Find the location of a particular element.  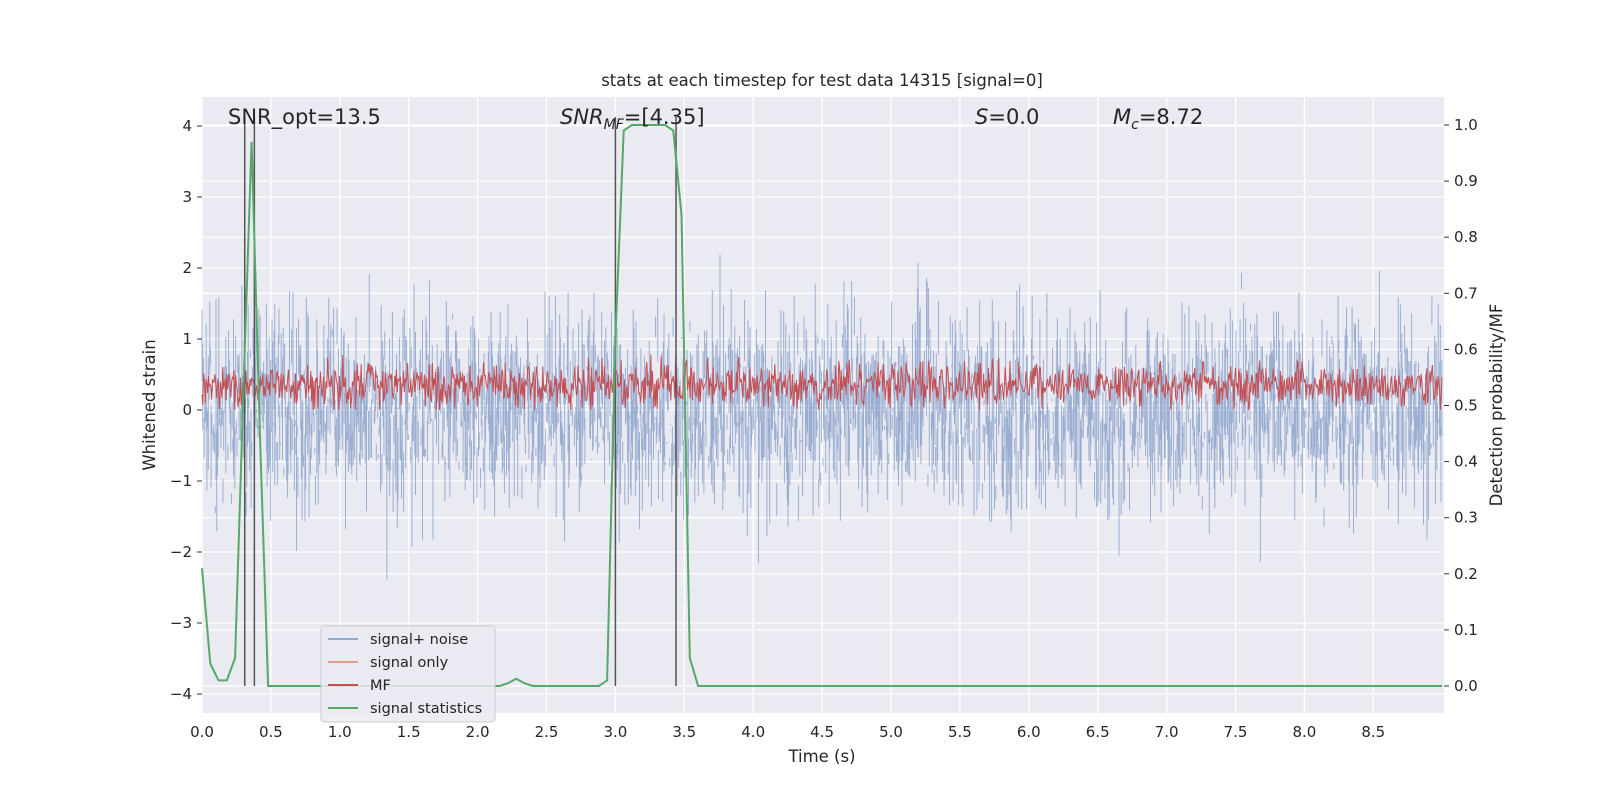

x-tick-label: 5.5 is located at coordinates (960, 732).